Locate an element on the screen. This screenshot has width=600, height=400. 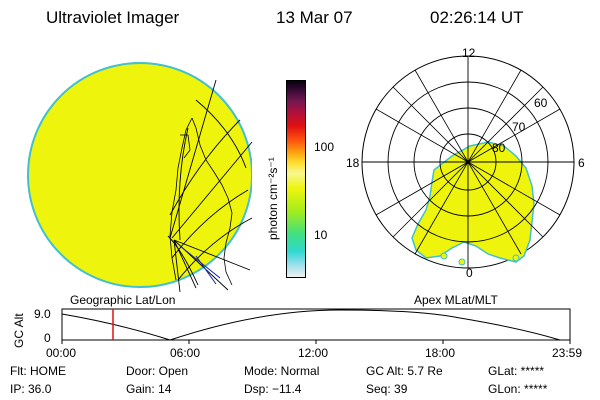
date-label: 13 Mar 07 is located at coordinates (314, 17).